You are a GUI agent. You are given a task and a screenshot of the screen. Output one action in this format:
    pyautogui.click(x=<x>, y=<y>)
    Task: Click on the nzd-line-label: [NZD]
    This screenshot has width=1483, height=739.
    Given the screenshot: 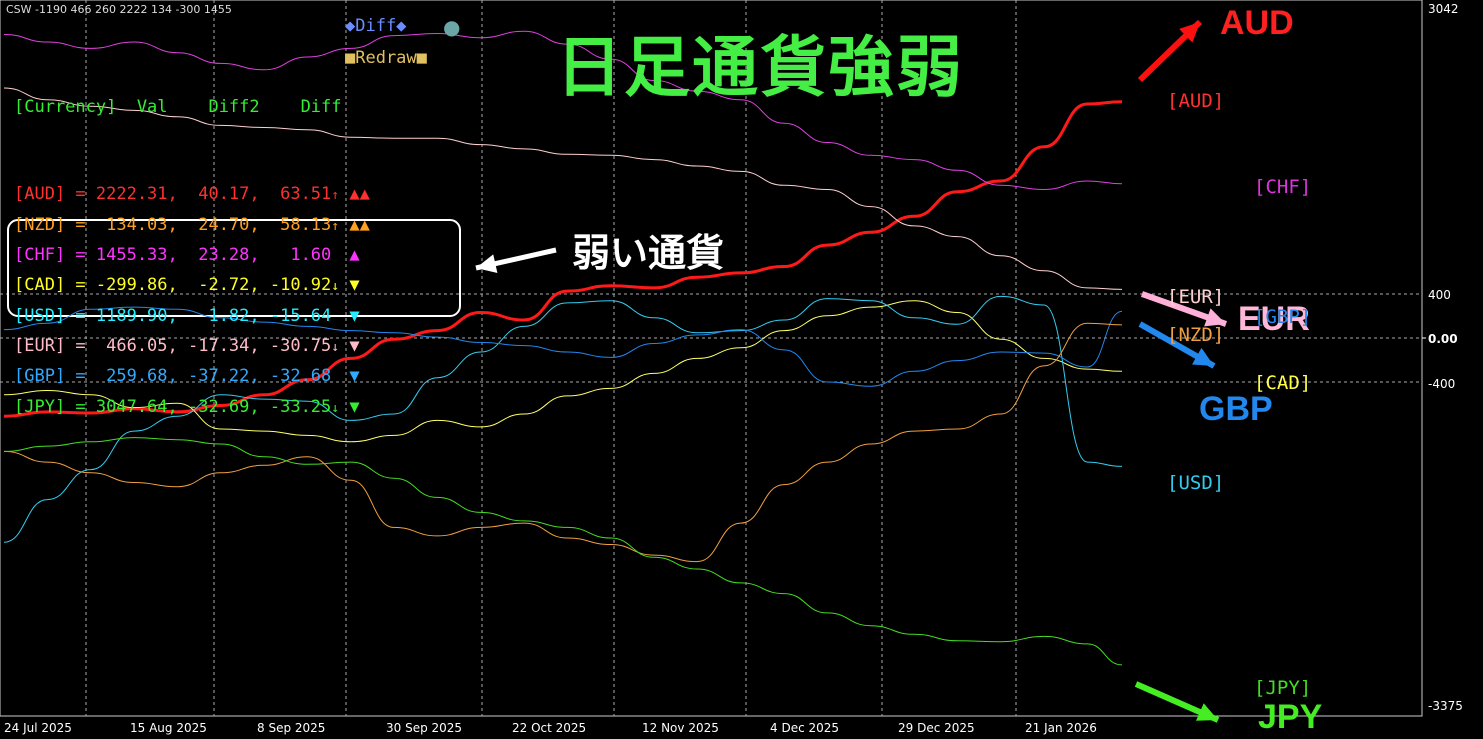 What is the action you would take?
    pyautogui.click(x=1196, y=335)
    